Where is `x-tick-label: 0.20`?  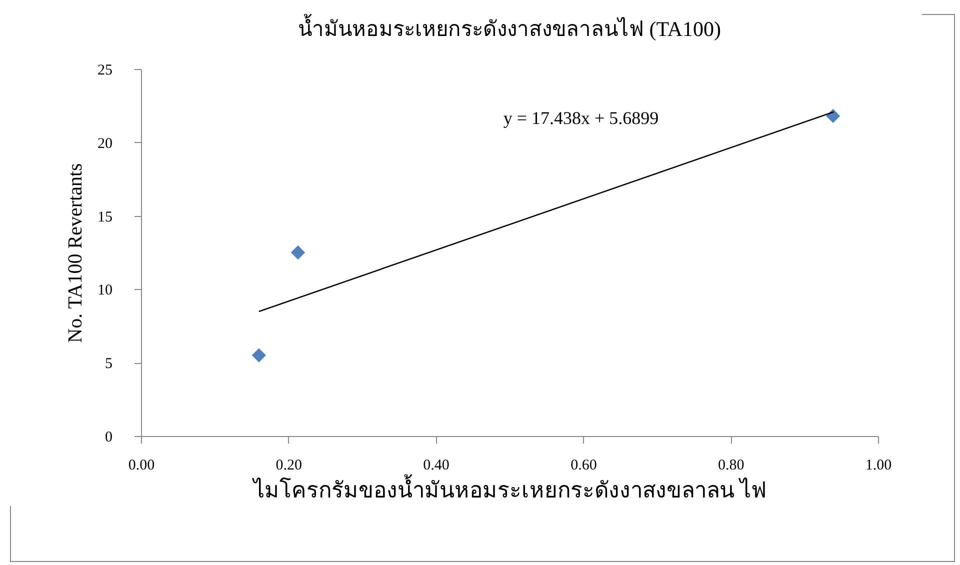
x-tick-label: 0.20 is located at coordinates (289, 466).